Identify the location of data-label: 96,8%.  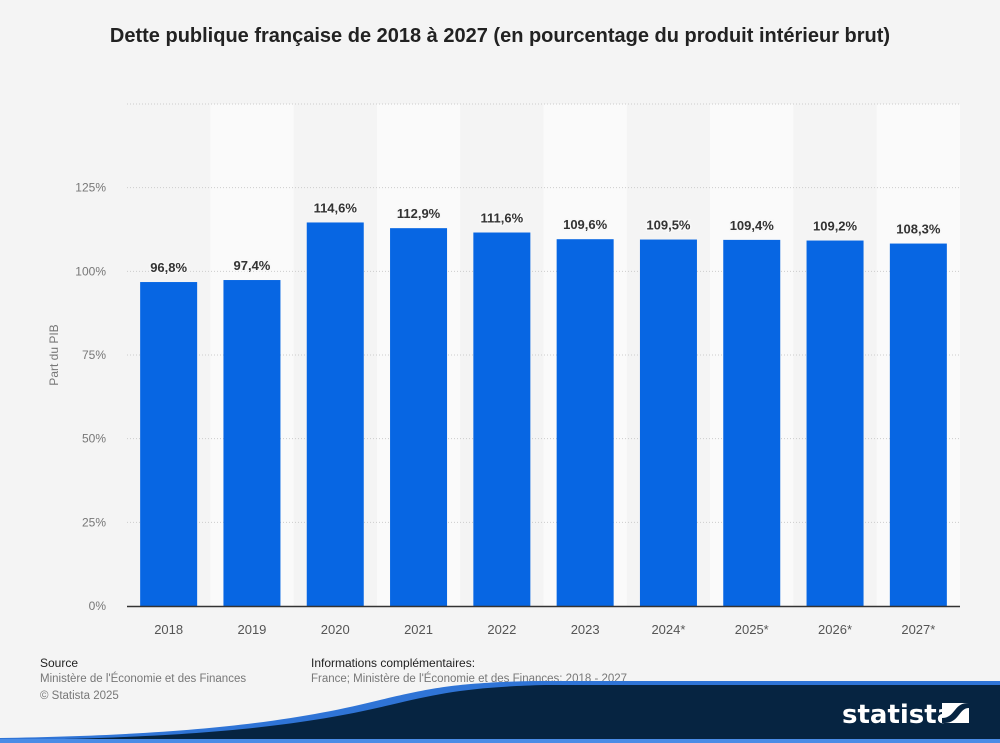
(168, 267).